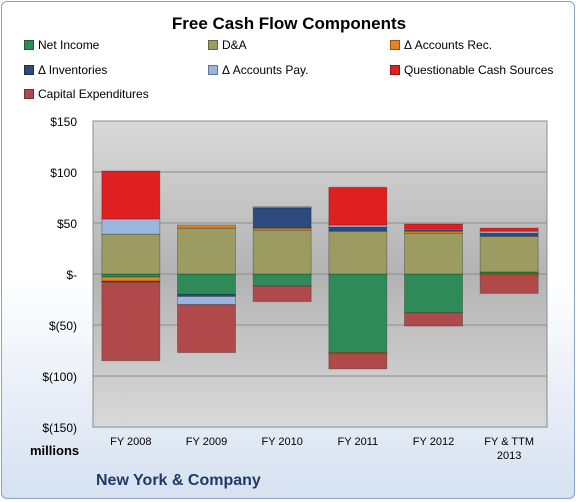 The image size is (578, 502). I want to click on legend-label: Net Income, so click(69, 45).